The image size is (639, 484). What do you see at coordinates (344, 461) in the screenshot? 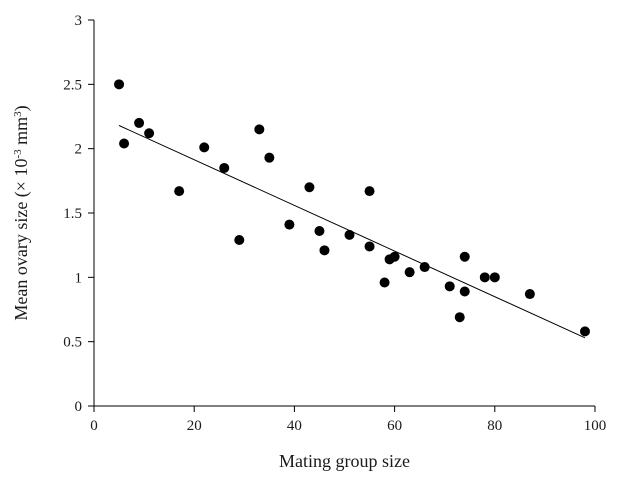
I see `x-axis-title: Mating group size` at bounding box center [344, 461].